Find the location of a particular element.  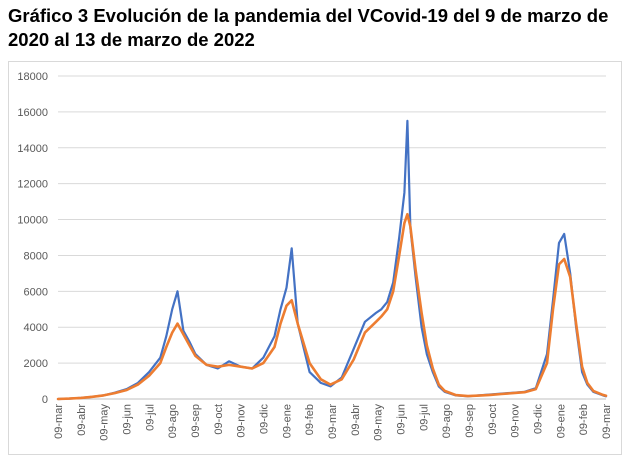

y-tick-label: 8000 is located at coordinates (36, 256).